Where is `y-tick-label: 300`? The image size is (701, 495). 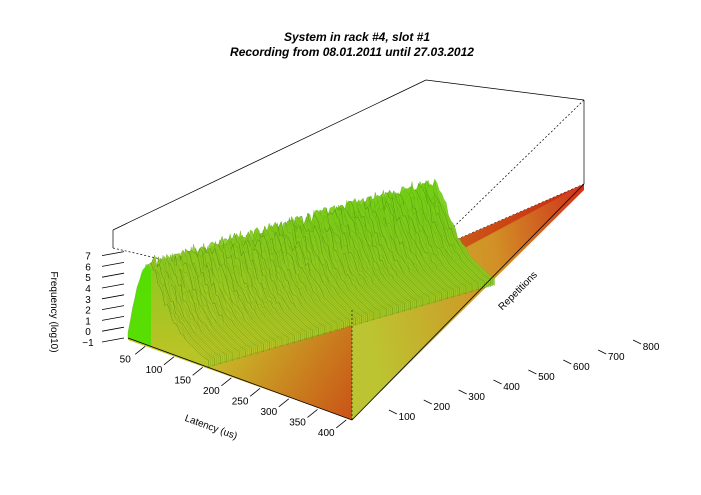
y-tick-label: 300 is located at coordinates (476, 397).